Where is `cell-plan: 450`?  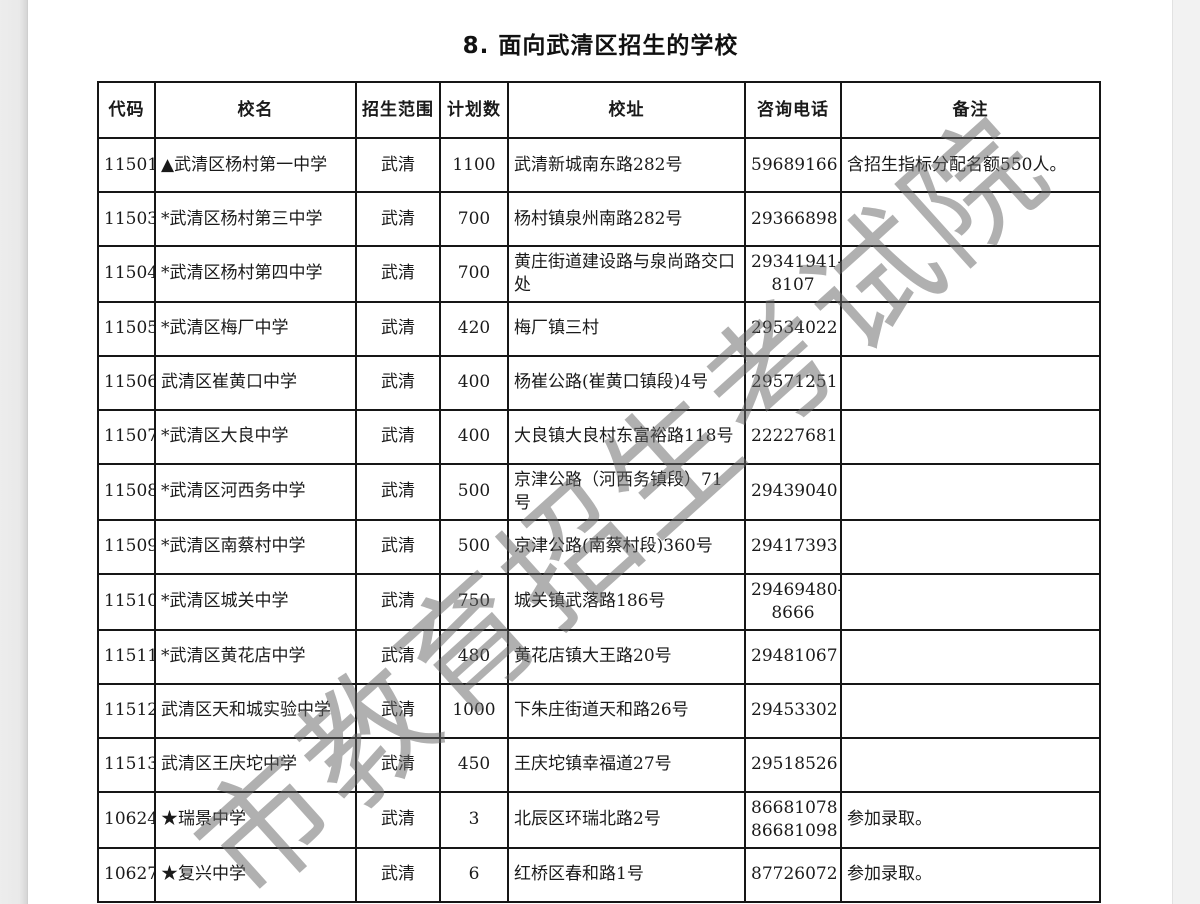 cell-plan: 450 is located at coordinates (474, 764).